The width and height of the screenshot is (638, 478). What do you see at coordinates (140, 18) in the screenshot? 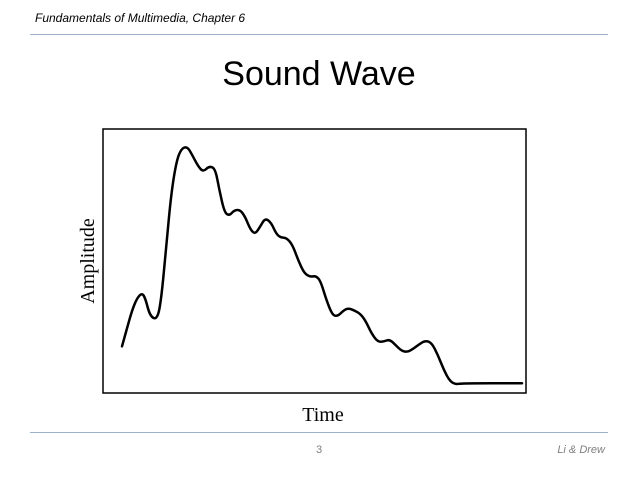
I see `header-text: Fundamentals of Multimedia, Chapter 6` at bounding box center [140, 18].